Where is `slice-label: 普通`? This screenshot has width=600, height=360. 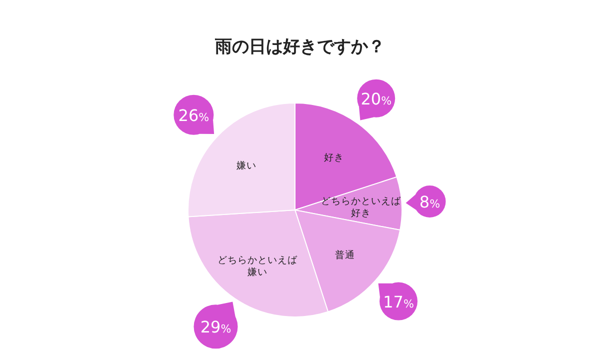 slice-label: 普通 is located at coordinates (344, 254).